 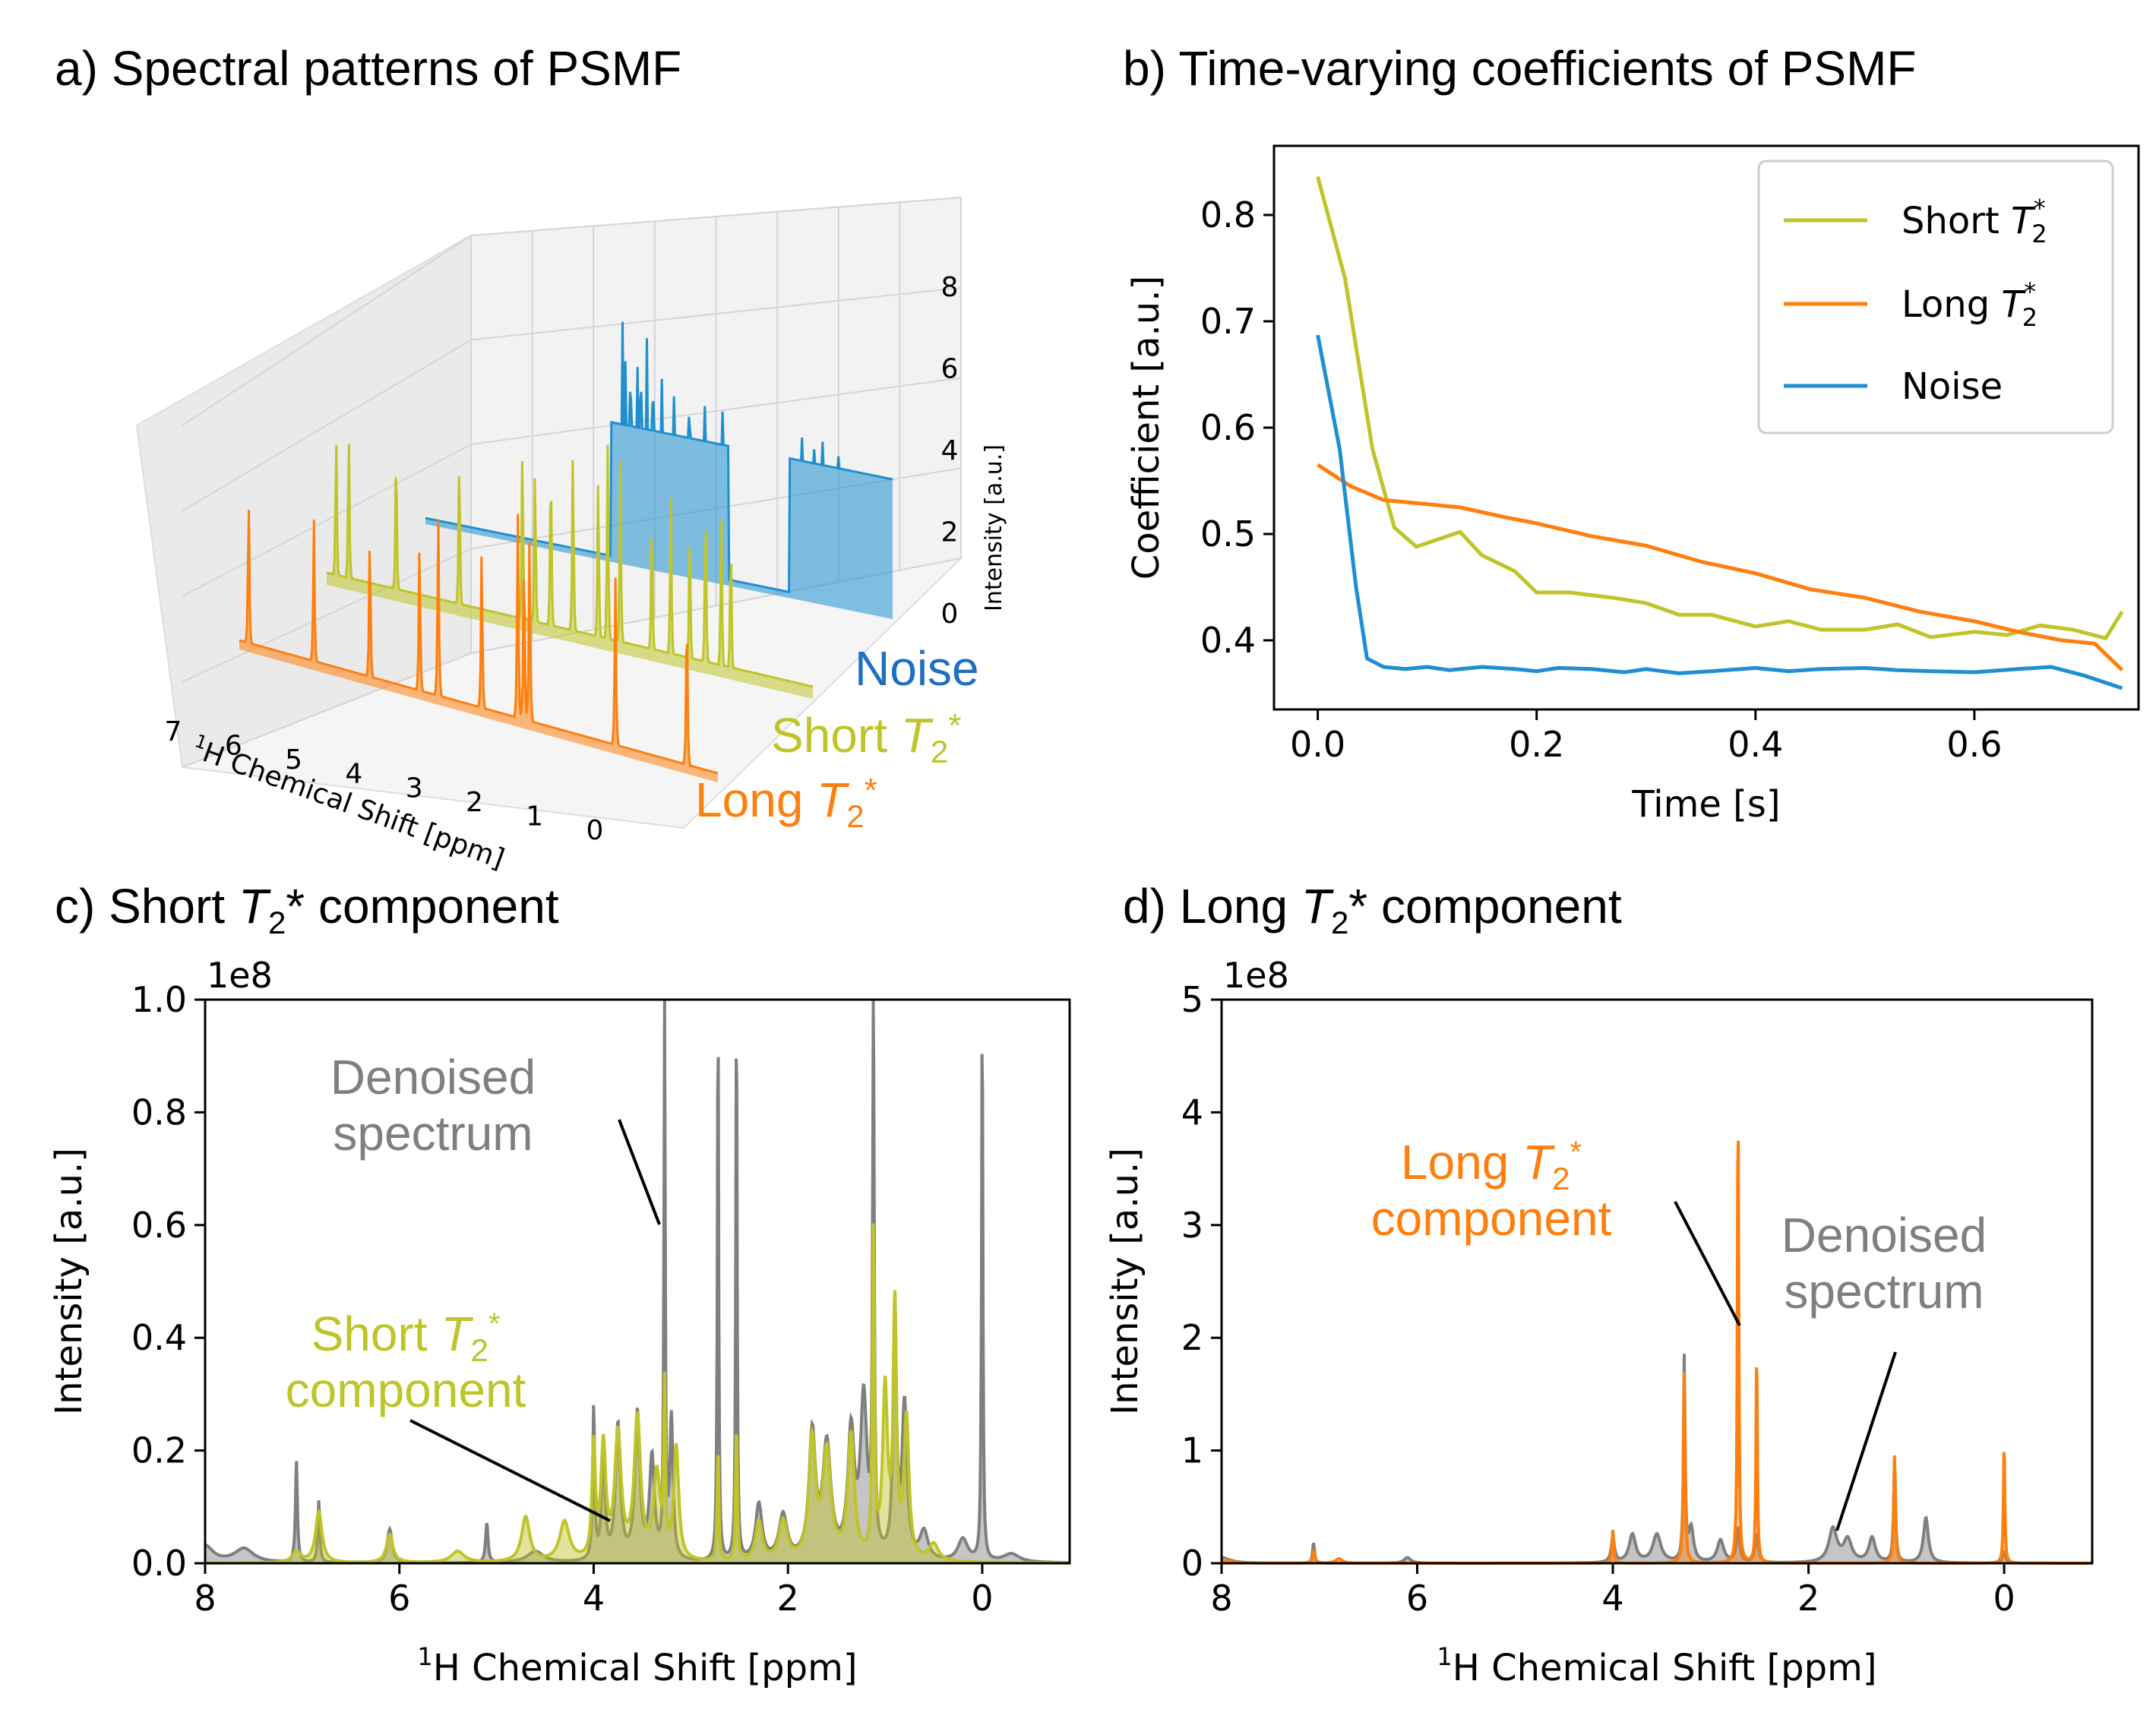 I want to click on c-axes-frame, so click(x=637, y=1281).